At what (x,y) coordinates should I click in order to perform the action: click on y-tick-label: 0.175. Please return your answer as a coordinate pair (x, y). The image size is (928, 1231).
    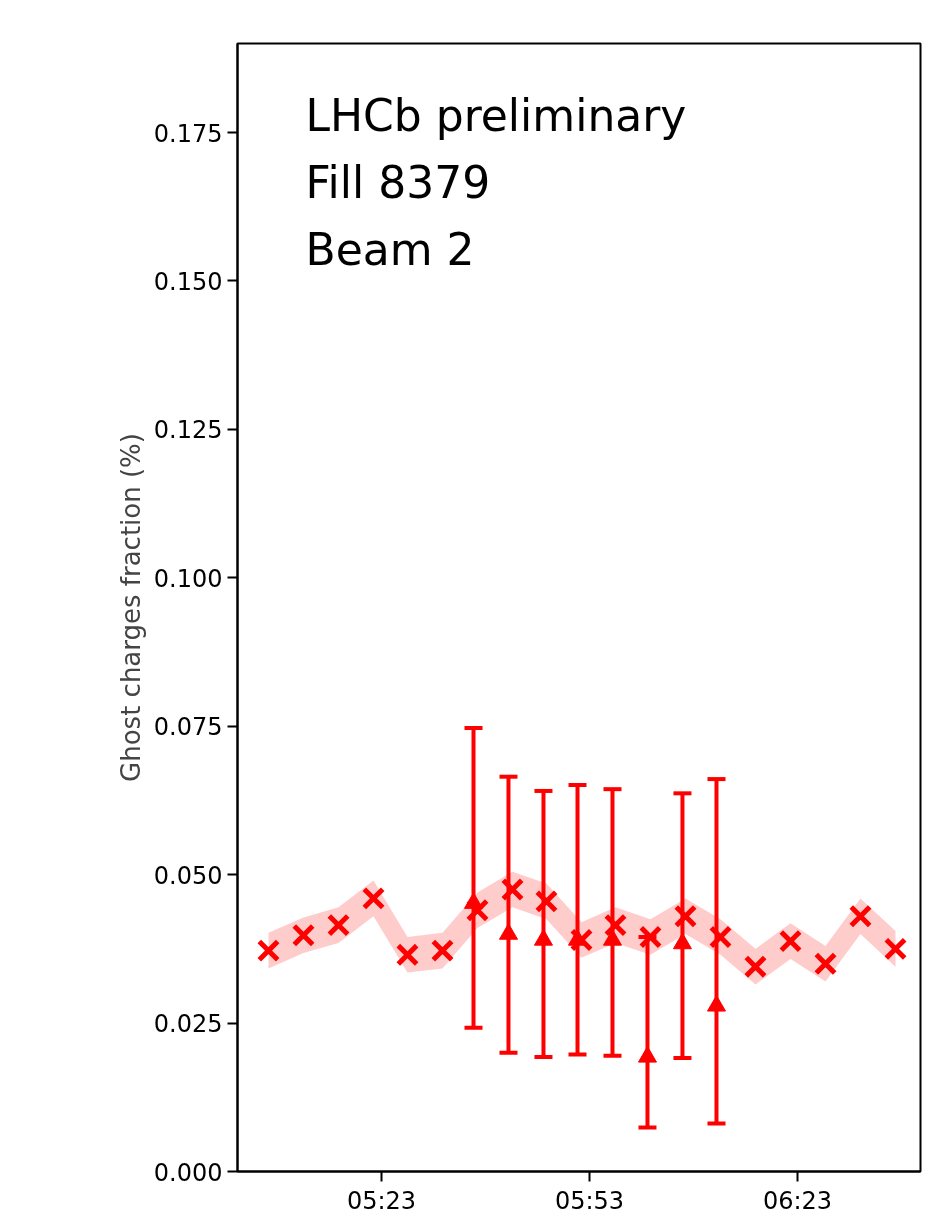
    Looking at the image, I should click on (188, 133).